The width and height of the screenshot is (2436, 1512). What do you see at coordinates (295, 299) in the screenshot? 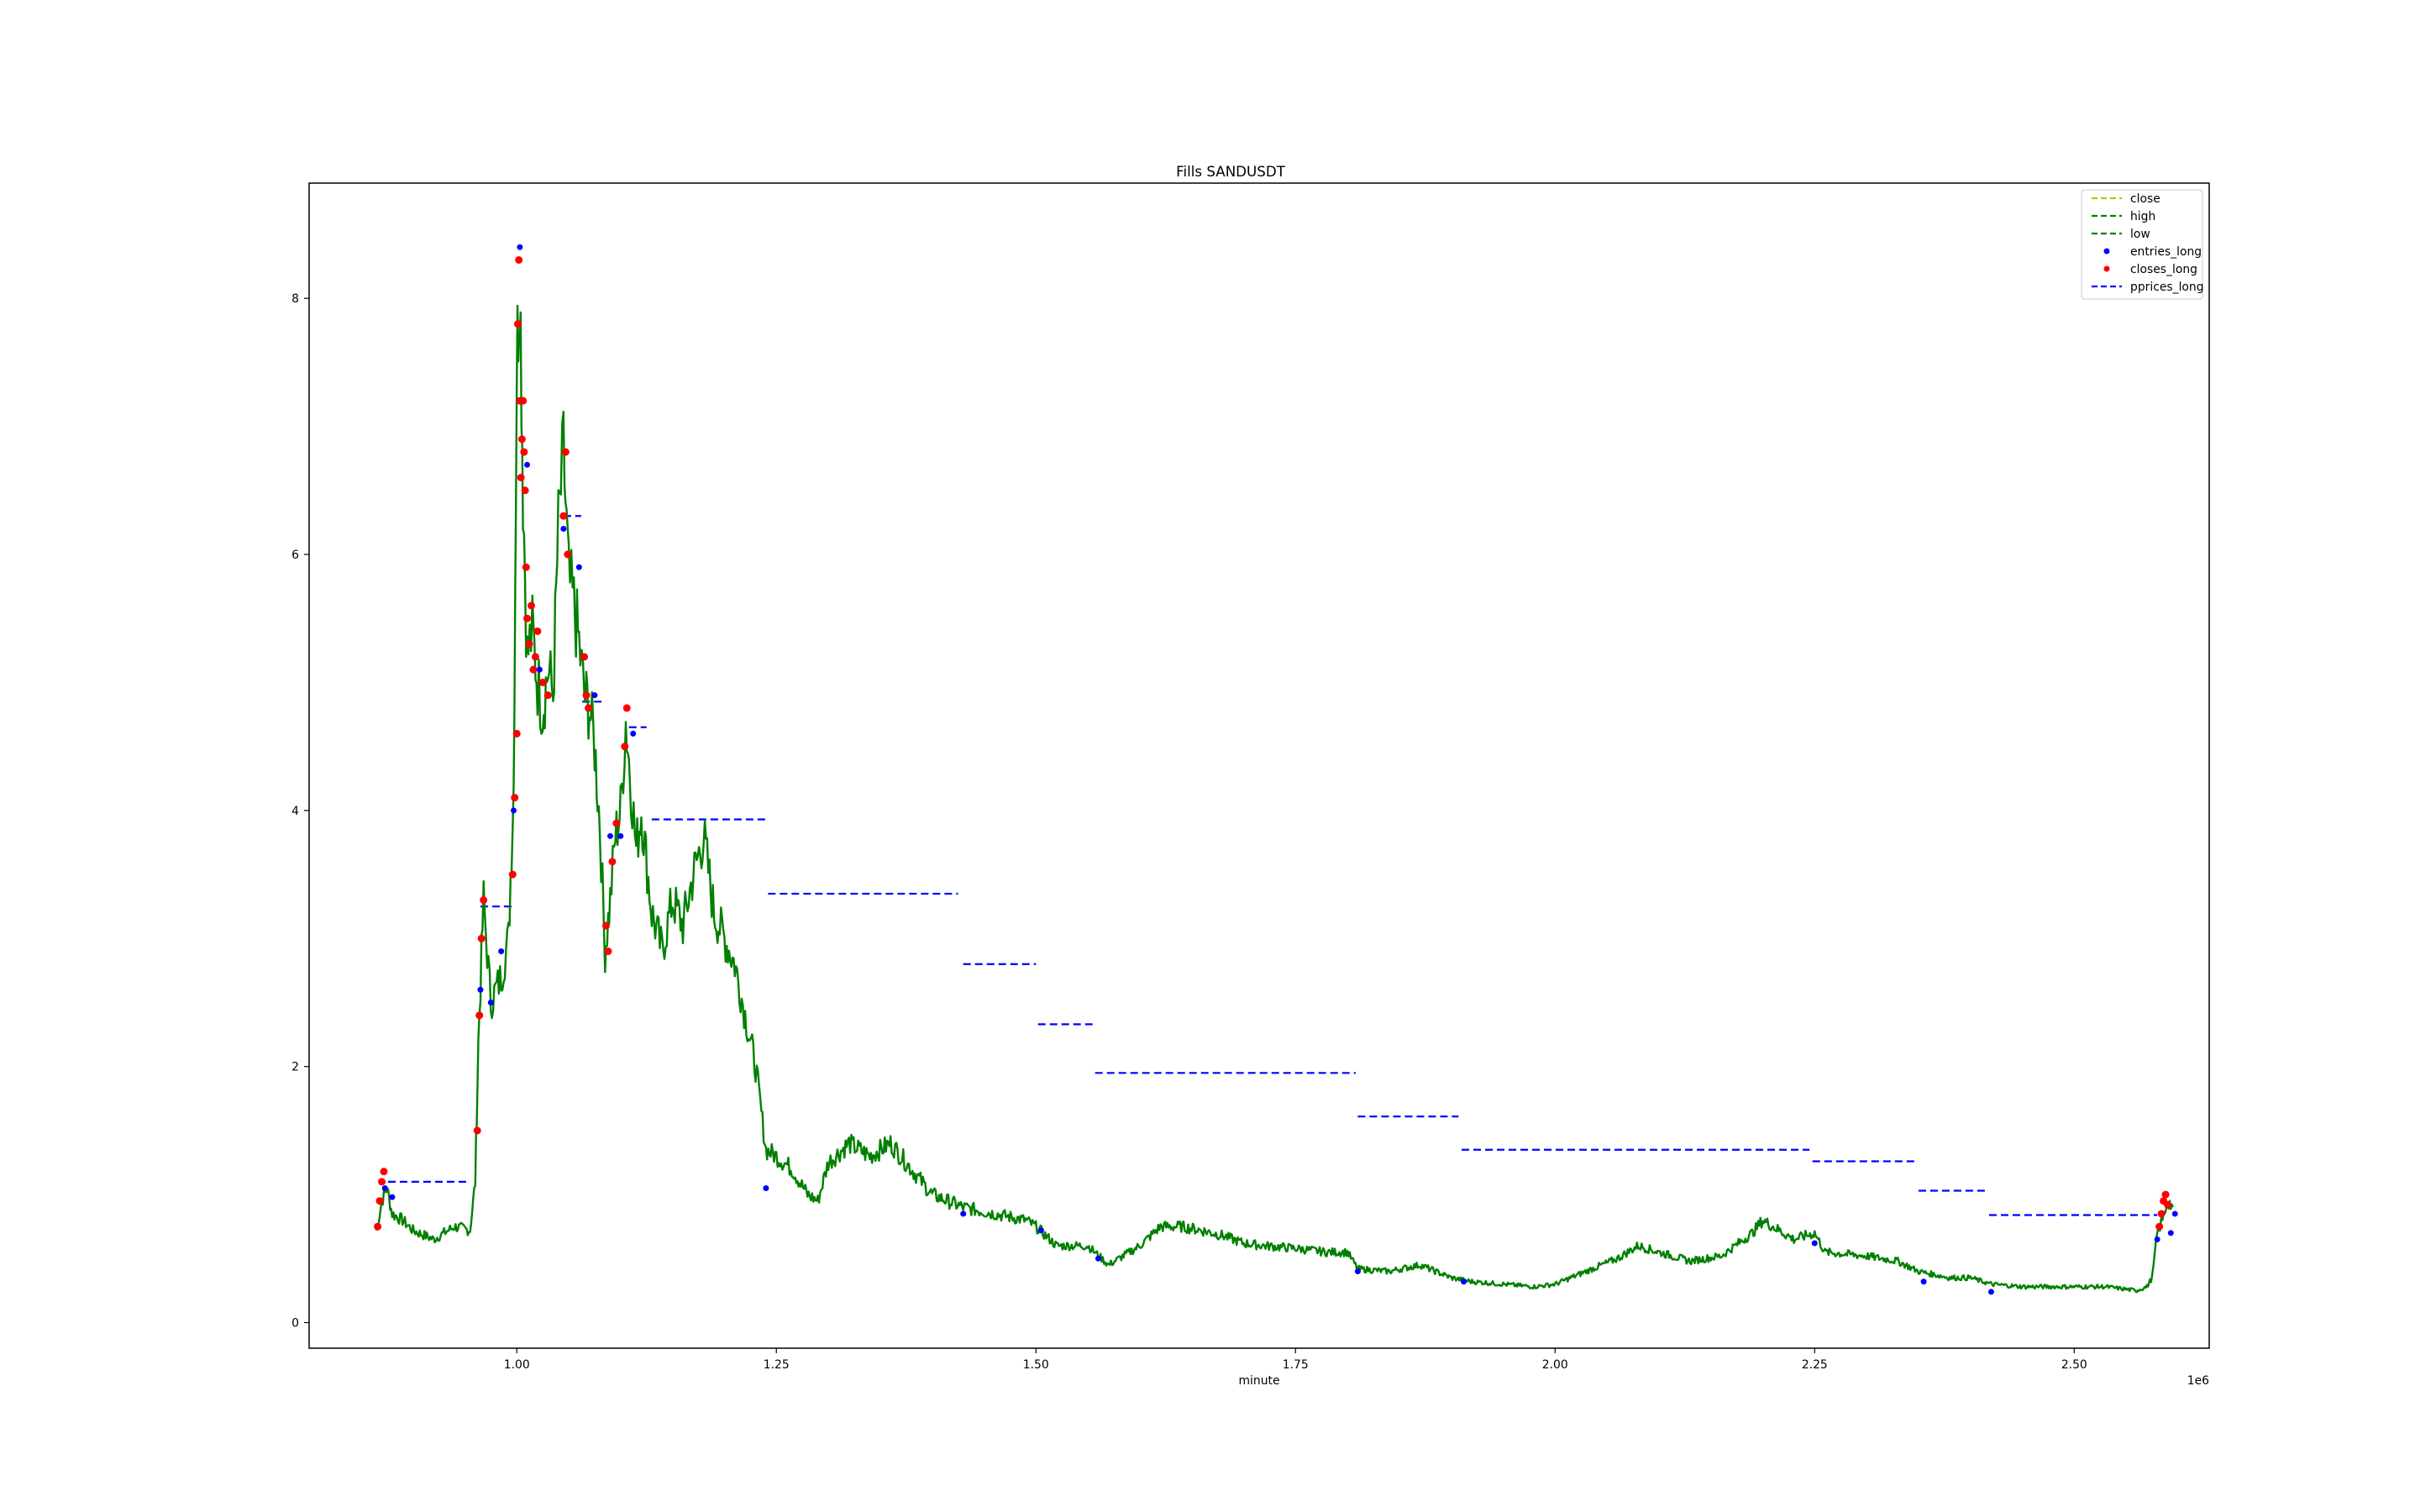
I see `y-tick-label: 8` at bounding box center [295, 299].